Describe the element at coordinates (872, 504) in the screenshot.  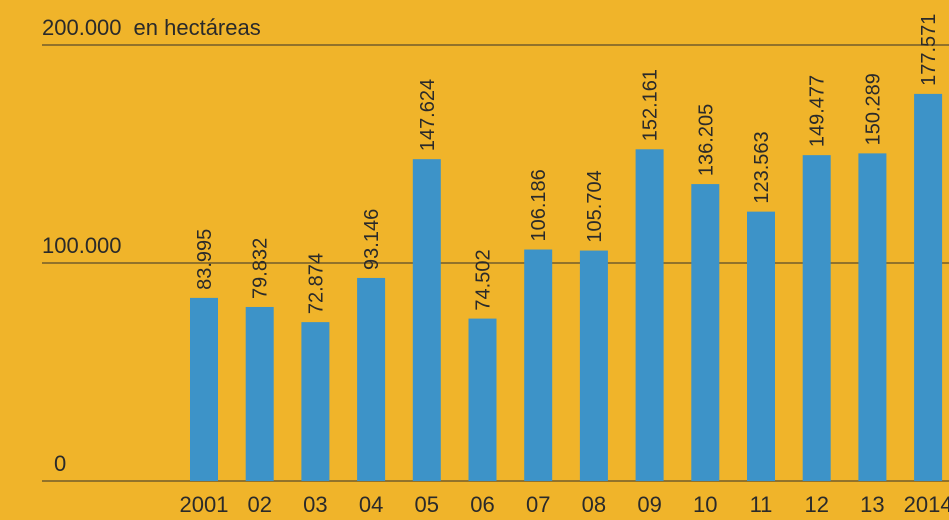
I see `x-tick-label: 13` at that location.